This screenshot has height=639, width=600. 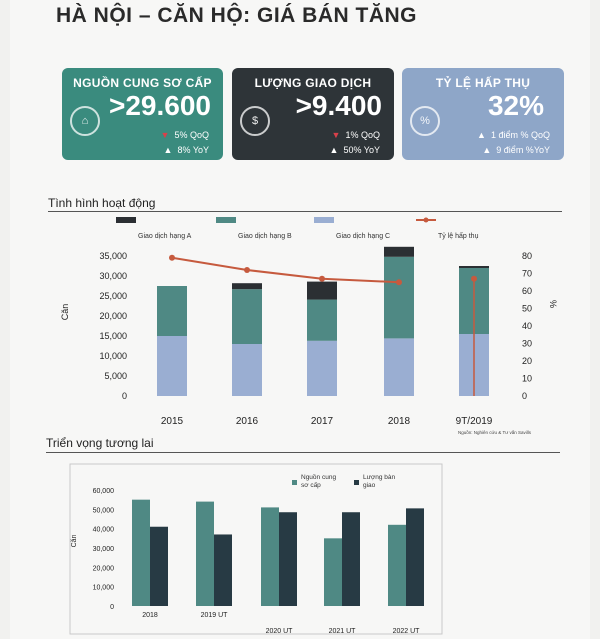 What do you see at coordinates (407, 631) in the screenshot?
I see `x-tick-label: 2022 UT` at bounding box center [407, 631].